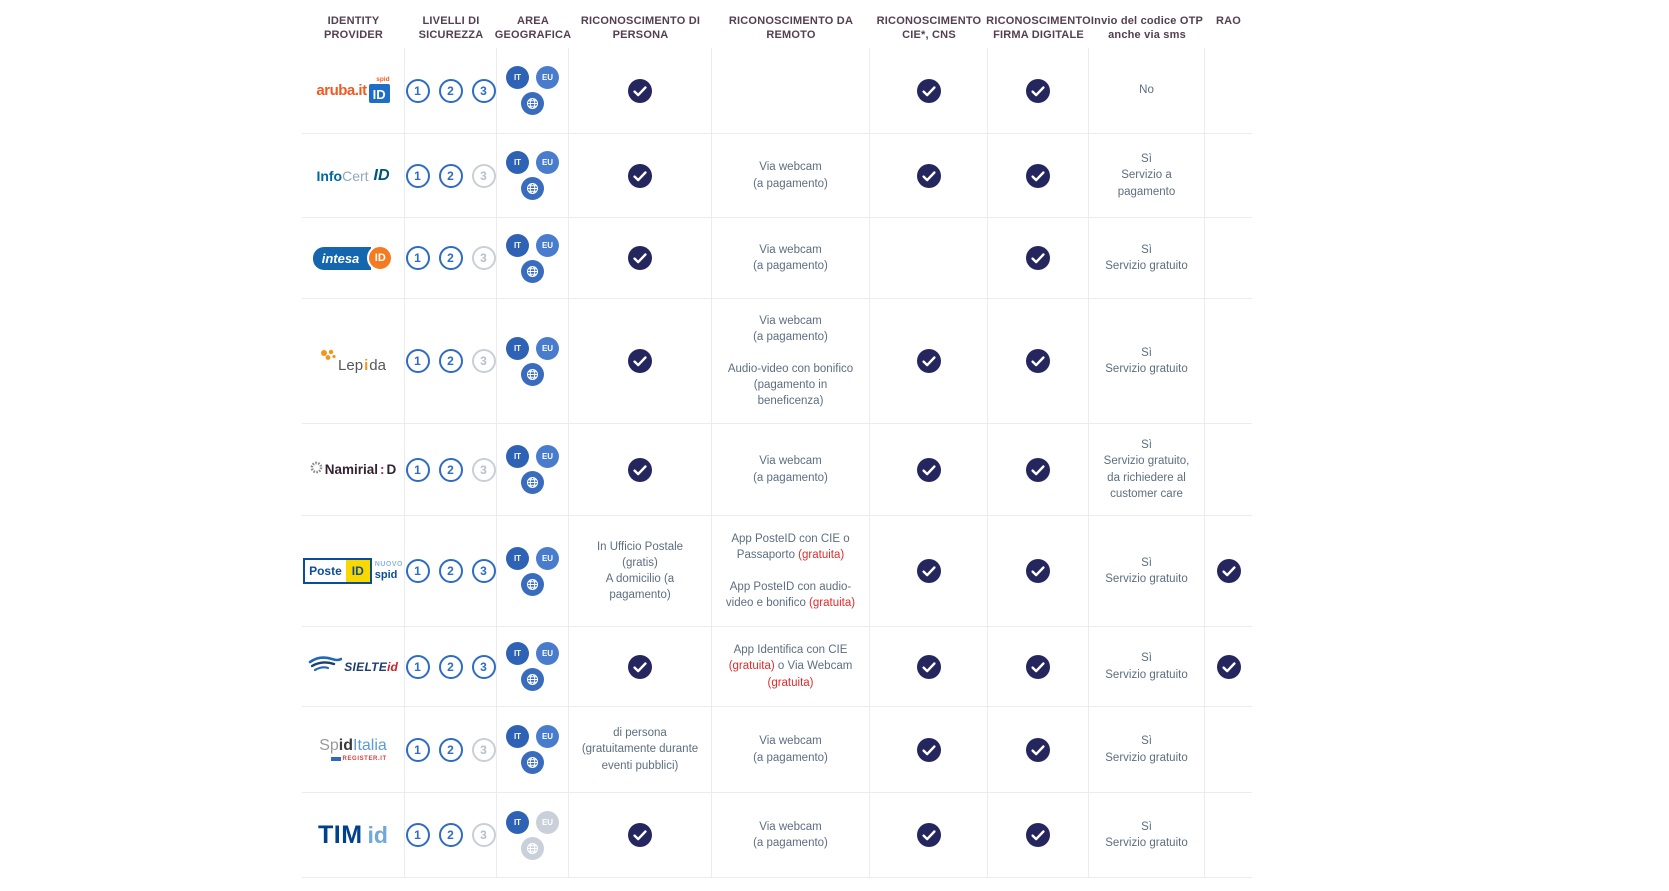 The height and width of the screenshot is (891, 1669). I want to click on column-header-3: RICONOSCIMENTO DI PERSONA, so click(640, 28).